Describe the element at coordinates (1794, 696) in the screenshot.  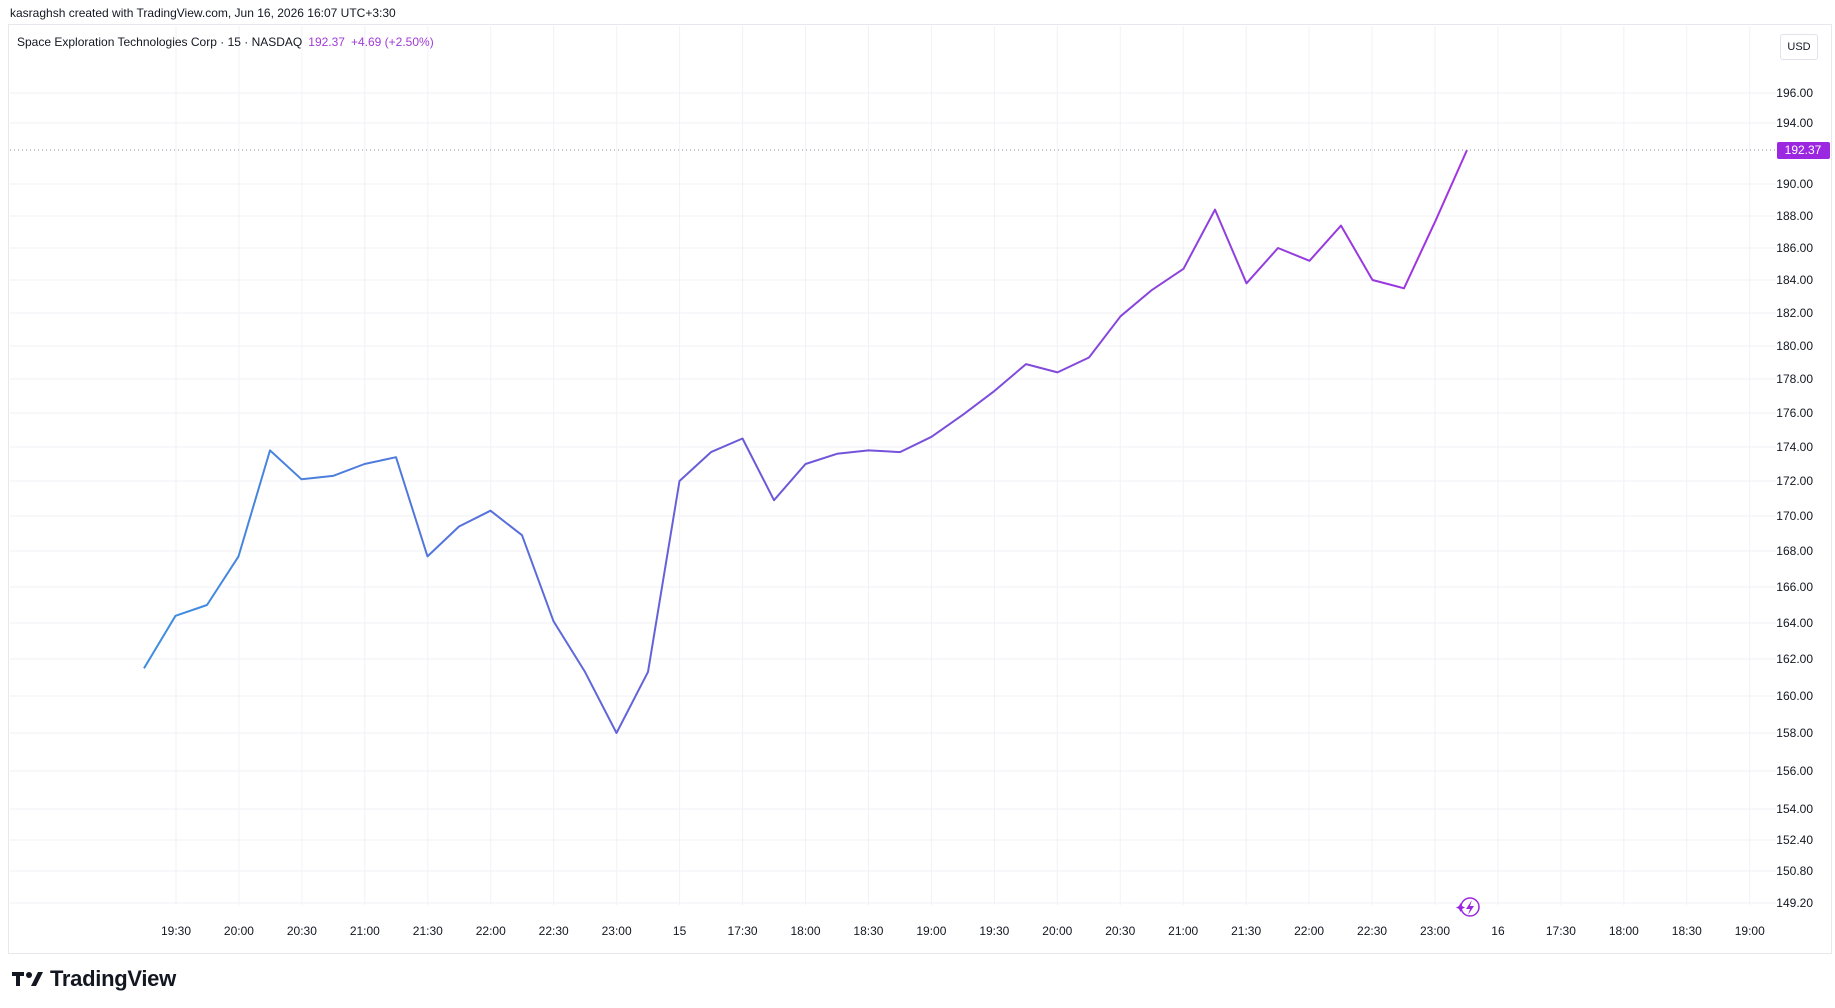
I see `y-tick-label: 160.00` at that location.